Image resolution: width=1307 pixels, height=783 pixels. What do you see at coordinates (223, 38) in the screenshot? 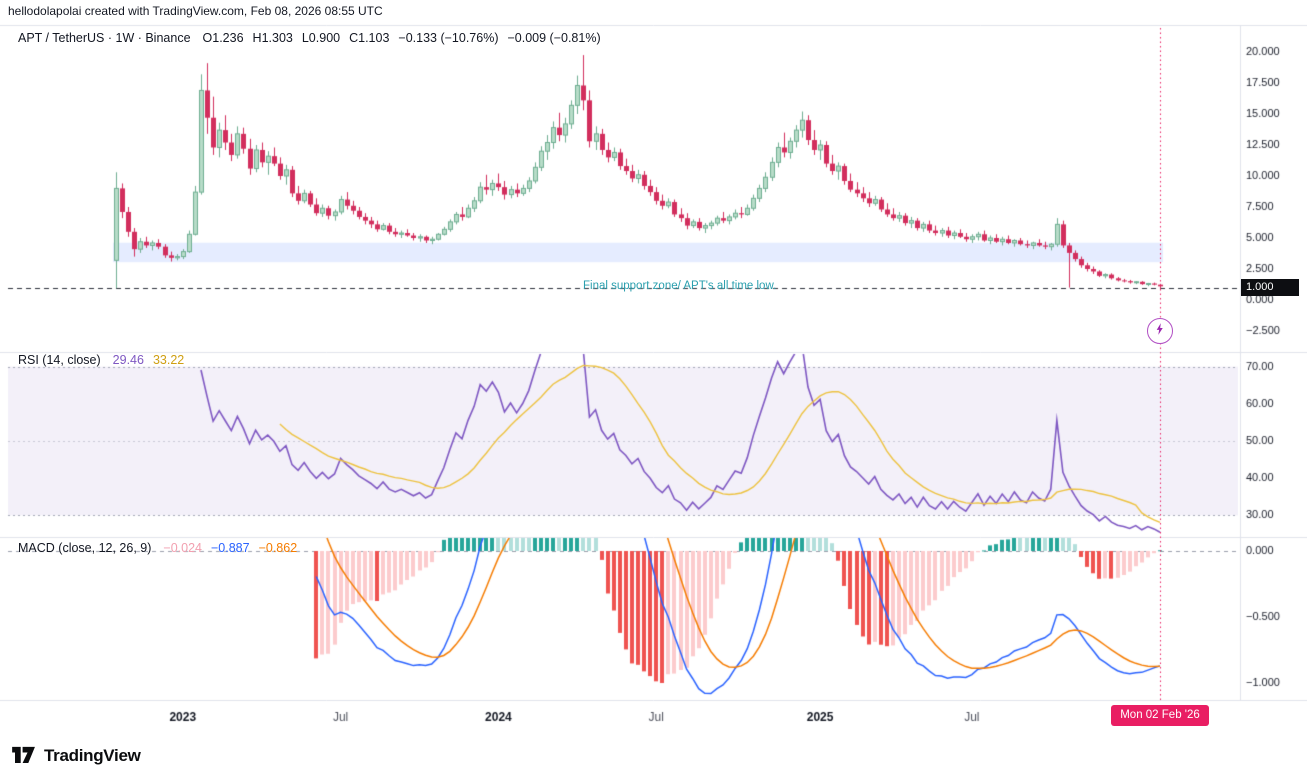
I see `ohlc-open: O1.236` at bounding box center [223, 38].